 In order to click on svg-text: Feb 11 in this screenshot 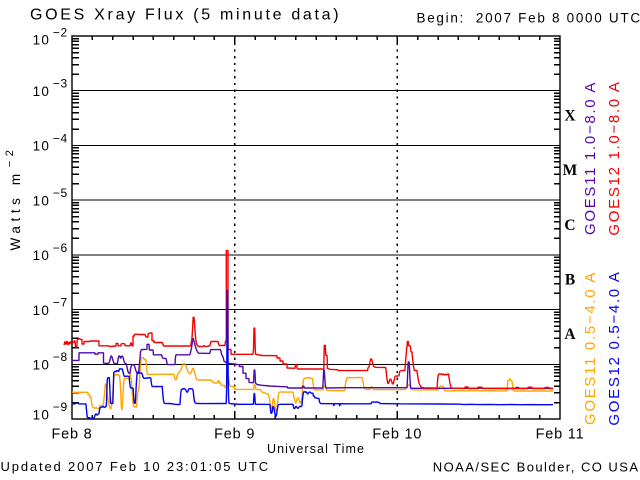, I will do `click(560, 435)`.